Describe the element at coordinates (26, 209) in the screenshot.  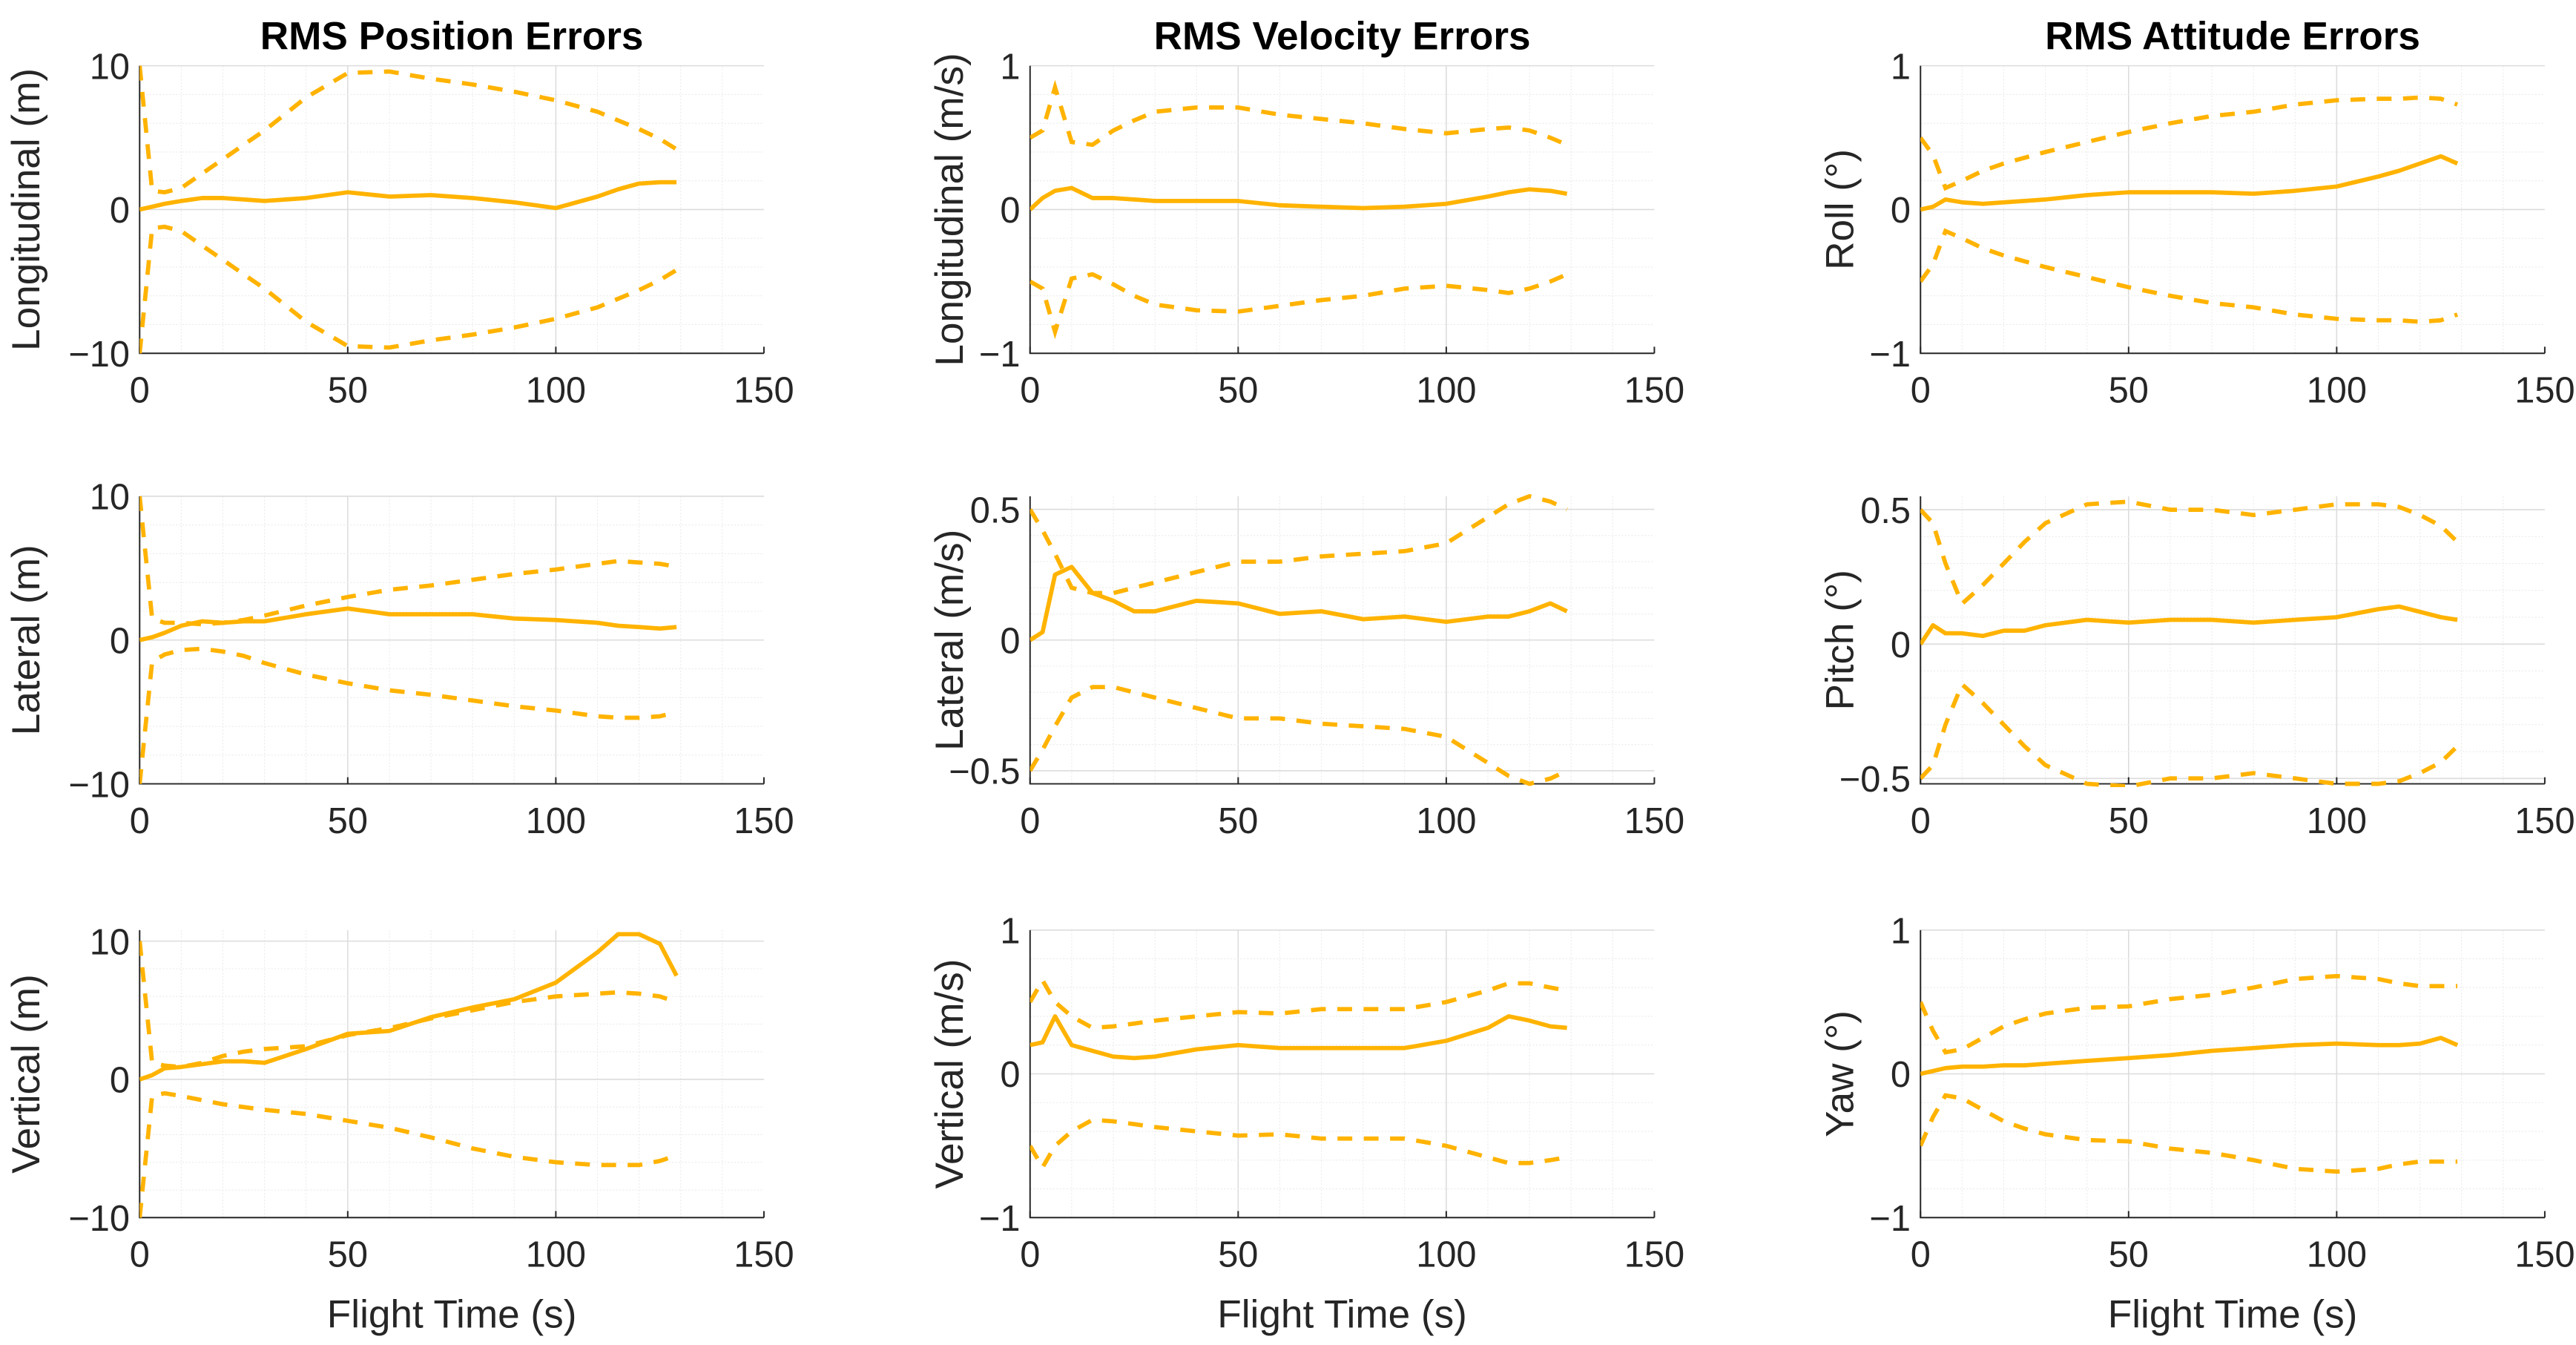
I see `y-axis-label: Longitudinal (m)` at that location.